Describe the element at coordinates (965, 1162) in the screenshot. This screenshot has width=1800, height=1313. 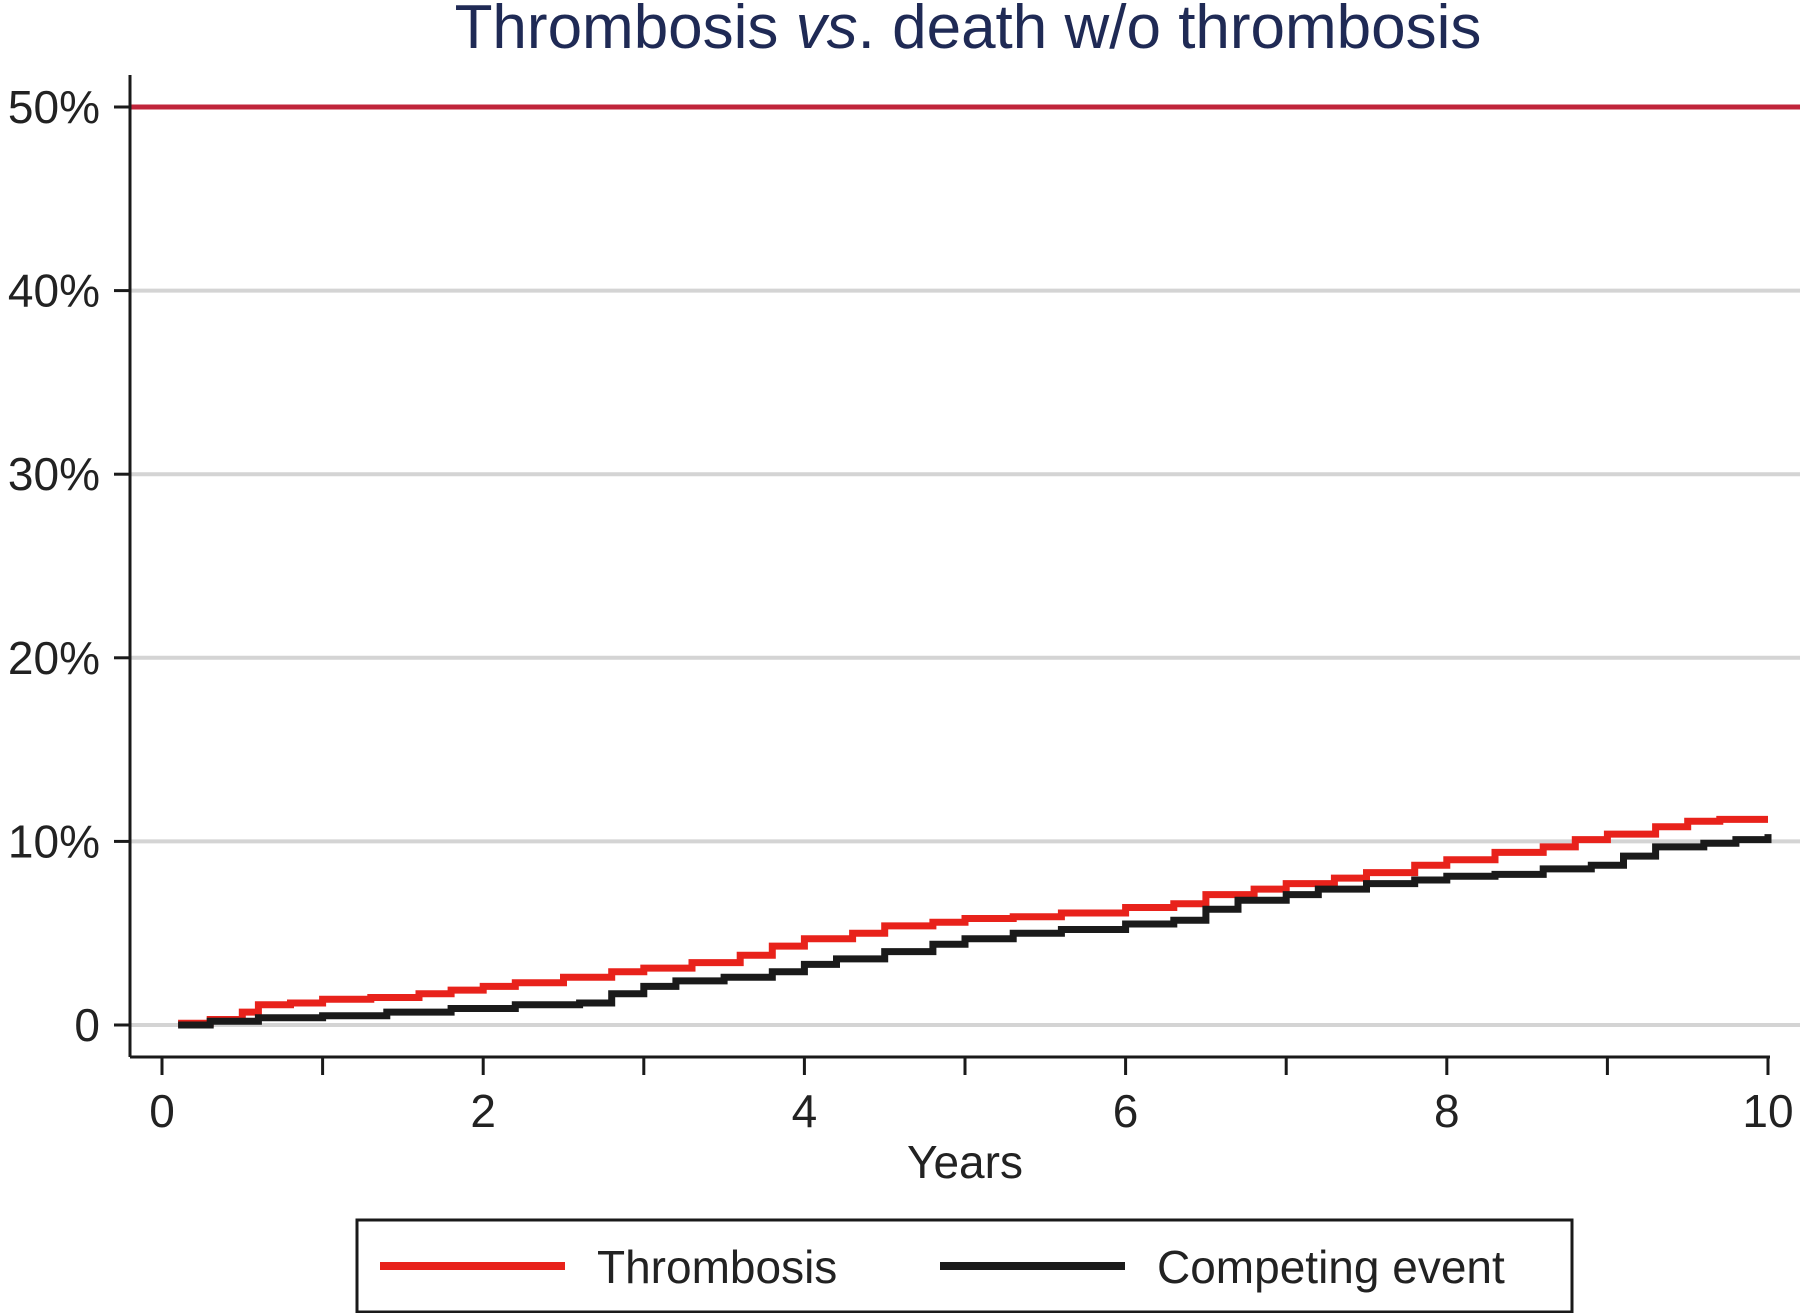
I see `x-axis-label: Years` at that location.